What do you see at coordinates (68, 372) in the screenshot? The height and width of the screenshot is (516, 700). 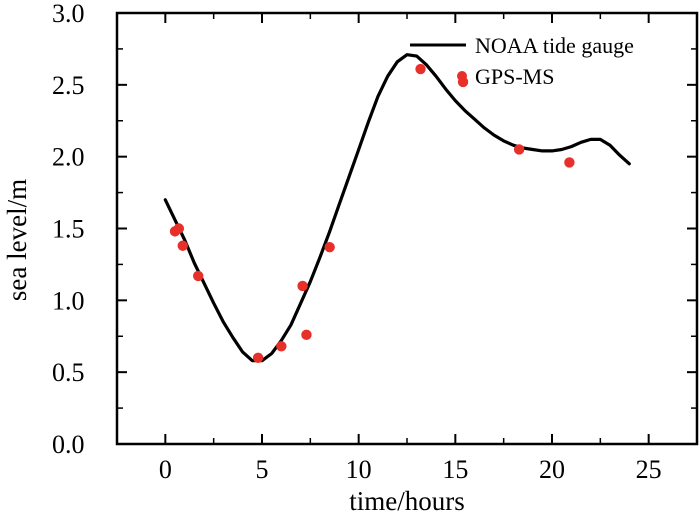 I see `y-tick-label: 0.5` at bounding box center [68, 372].